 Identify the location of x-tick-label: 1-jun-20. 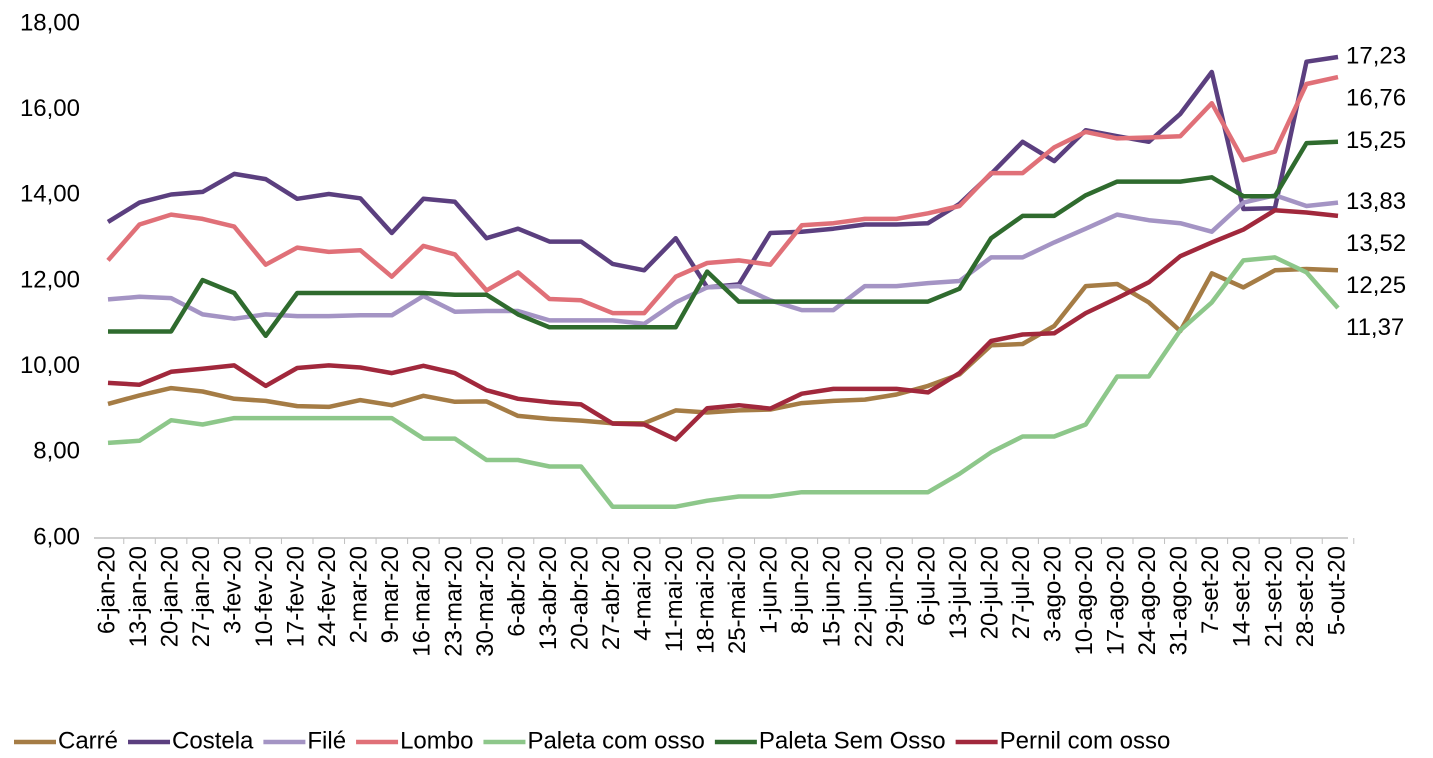
(769, 590).